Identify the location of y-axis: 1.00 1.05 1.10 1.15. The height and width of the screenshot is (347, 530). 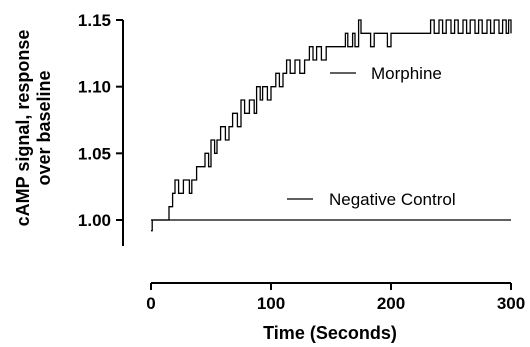
(101, 128).